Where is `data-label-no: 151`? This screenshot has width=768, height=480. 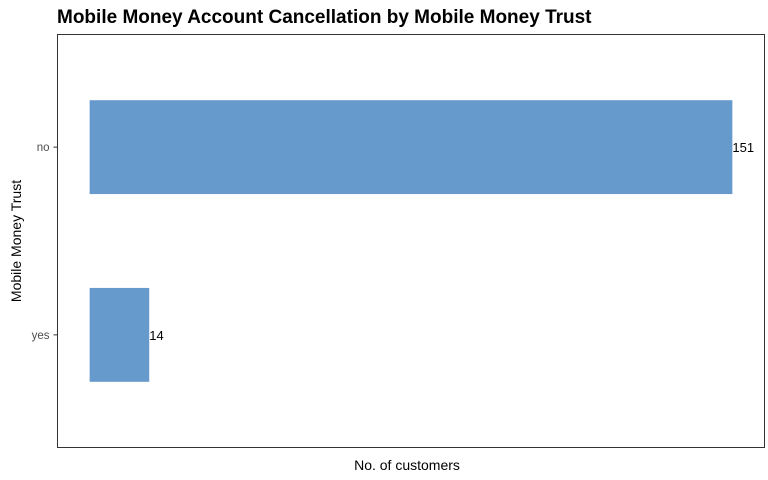 data-label-no: 151 is located at coordinates (743, 147).